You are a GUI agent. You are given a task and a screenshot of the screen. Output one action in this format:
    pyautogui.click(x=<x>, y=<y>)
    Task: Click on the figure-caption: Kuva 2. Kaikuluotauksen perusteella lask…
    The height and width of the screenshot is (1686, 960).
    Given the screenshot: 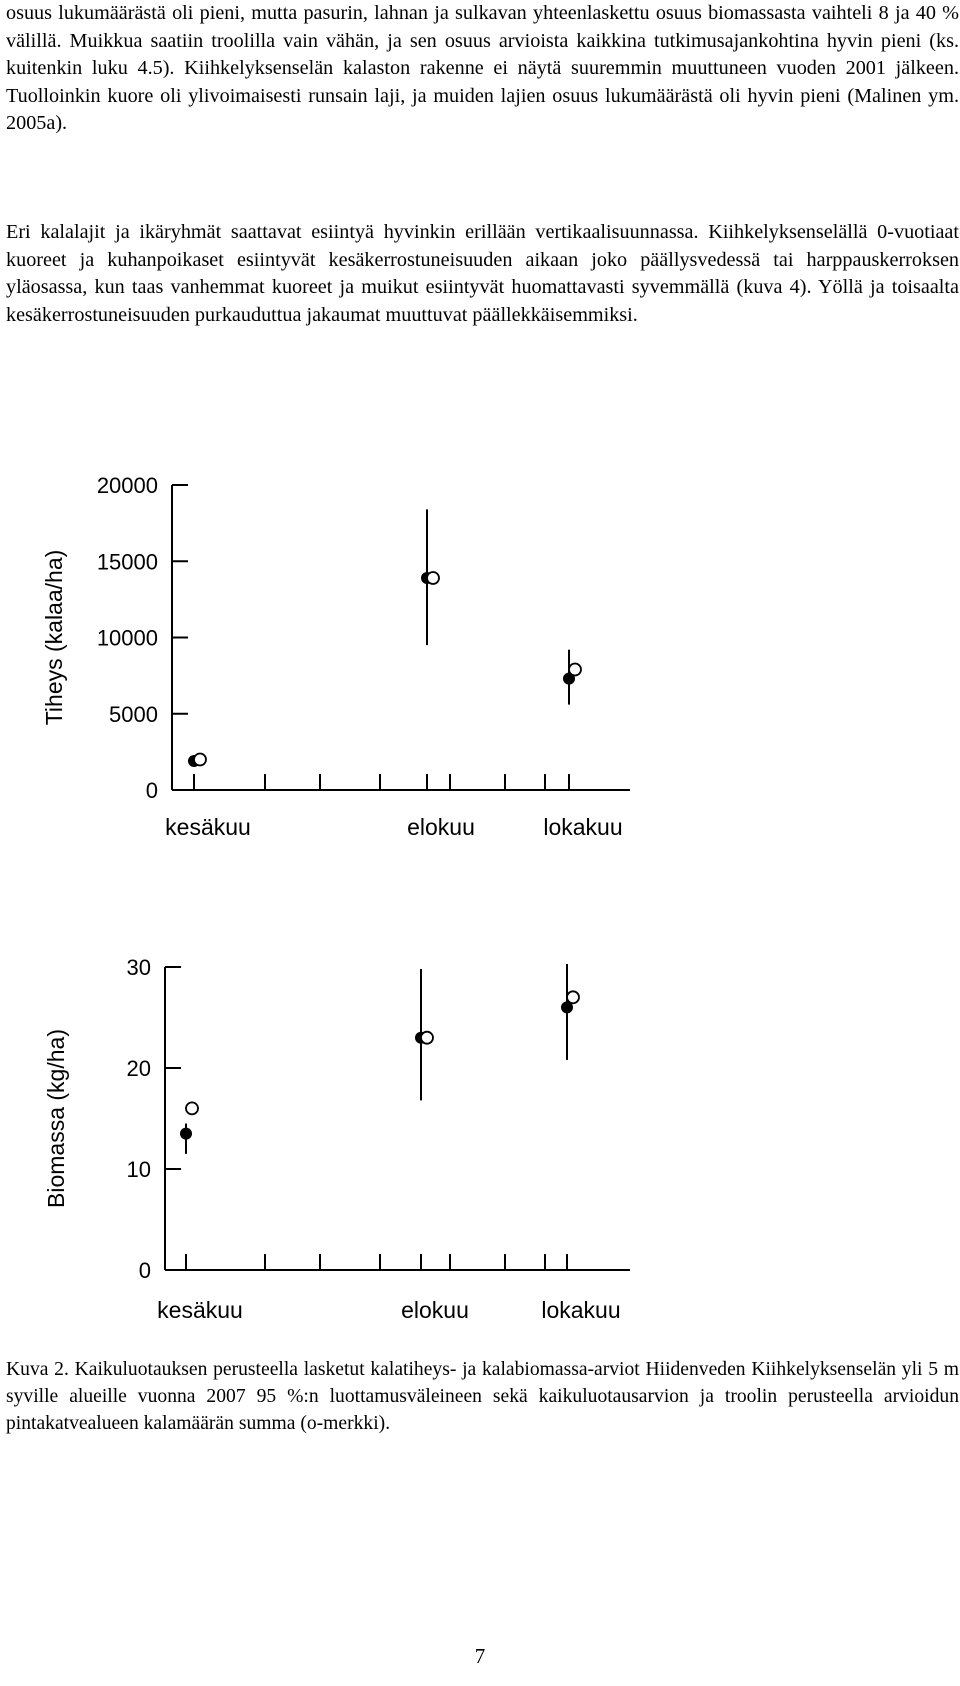 What is the action you would take?
    pyautogui.click(x=482, y=1397)
    